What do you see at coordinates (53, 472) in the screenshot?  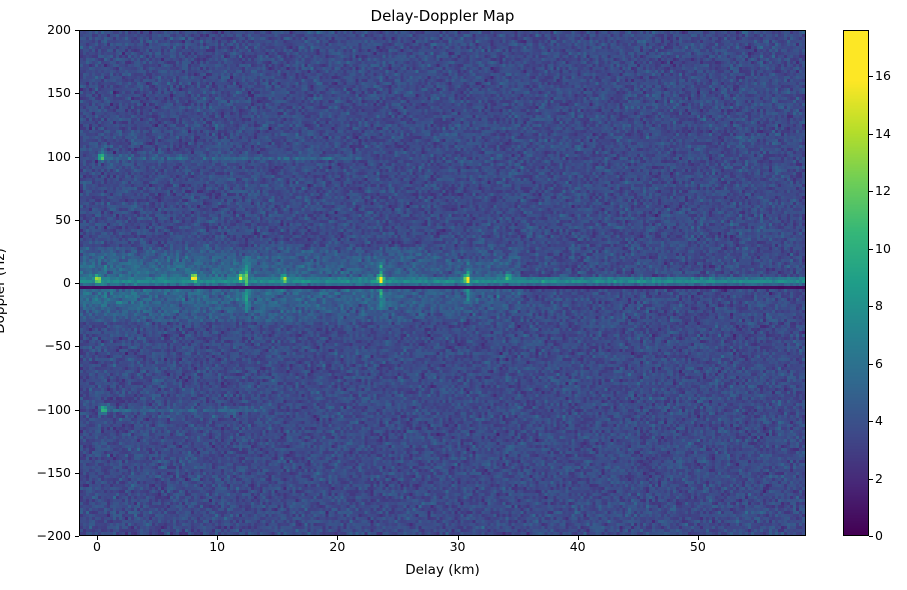 I see `y-tick-label: −150` at bounding box center [53, 472].